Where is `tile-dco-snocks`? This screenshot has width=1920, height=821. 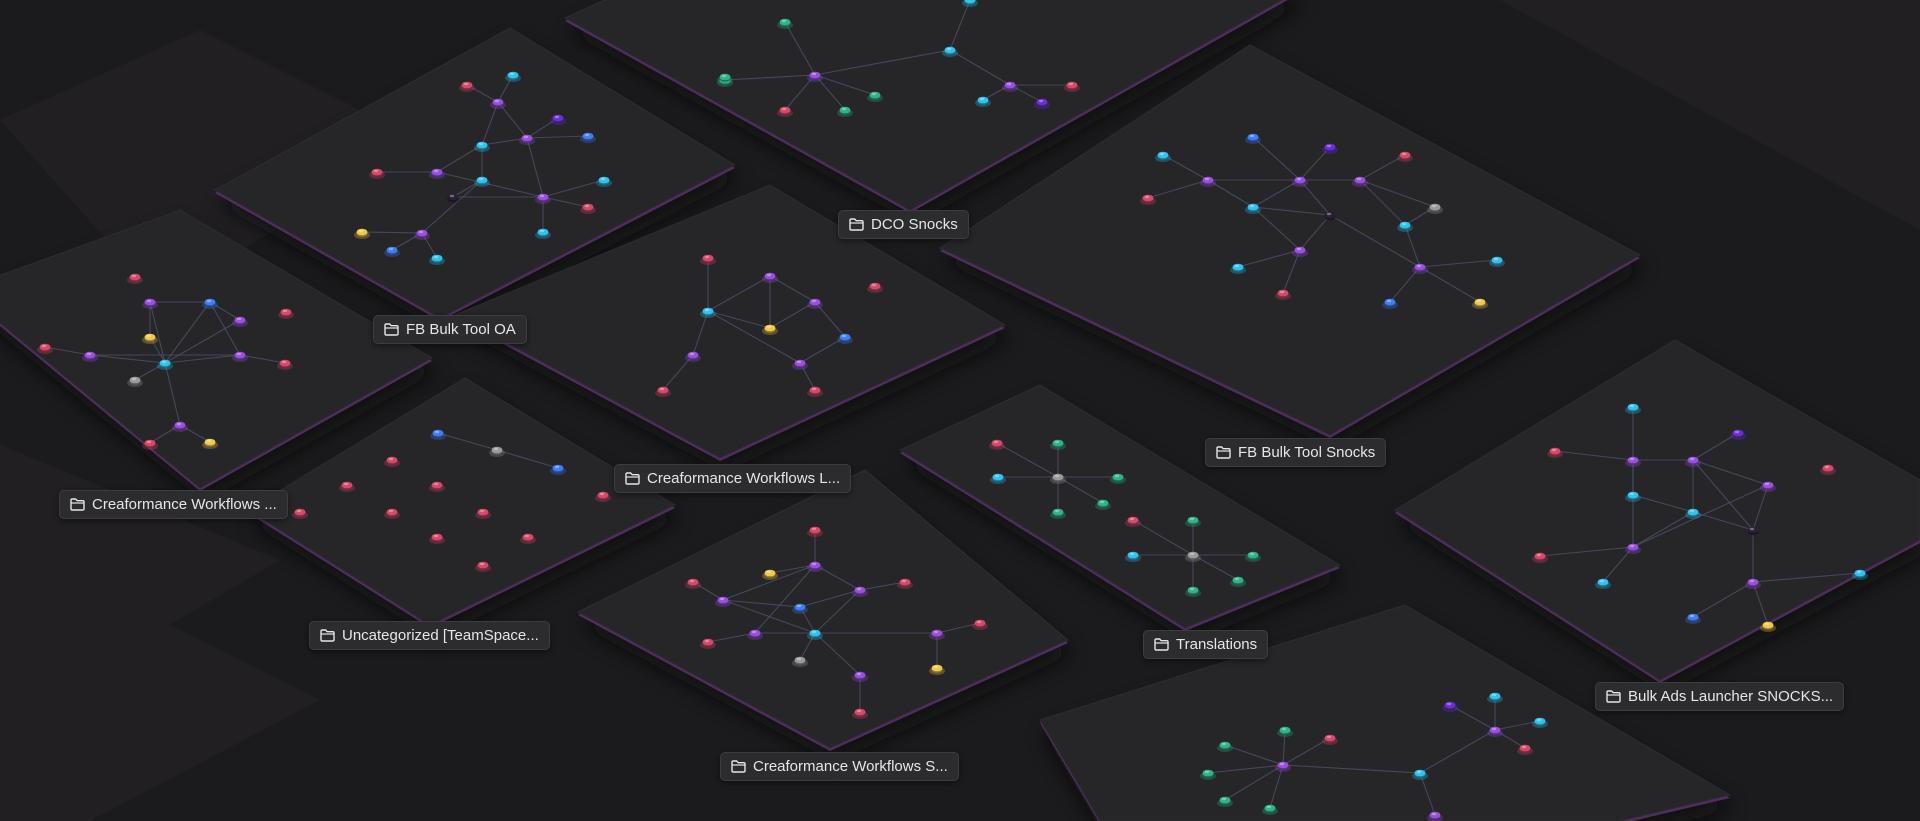
tile-dco-snocks is located at coordinates (933, 112).